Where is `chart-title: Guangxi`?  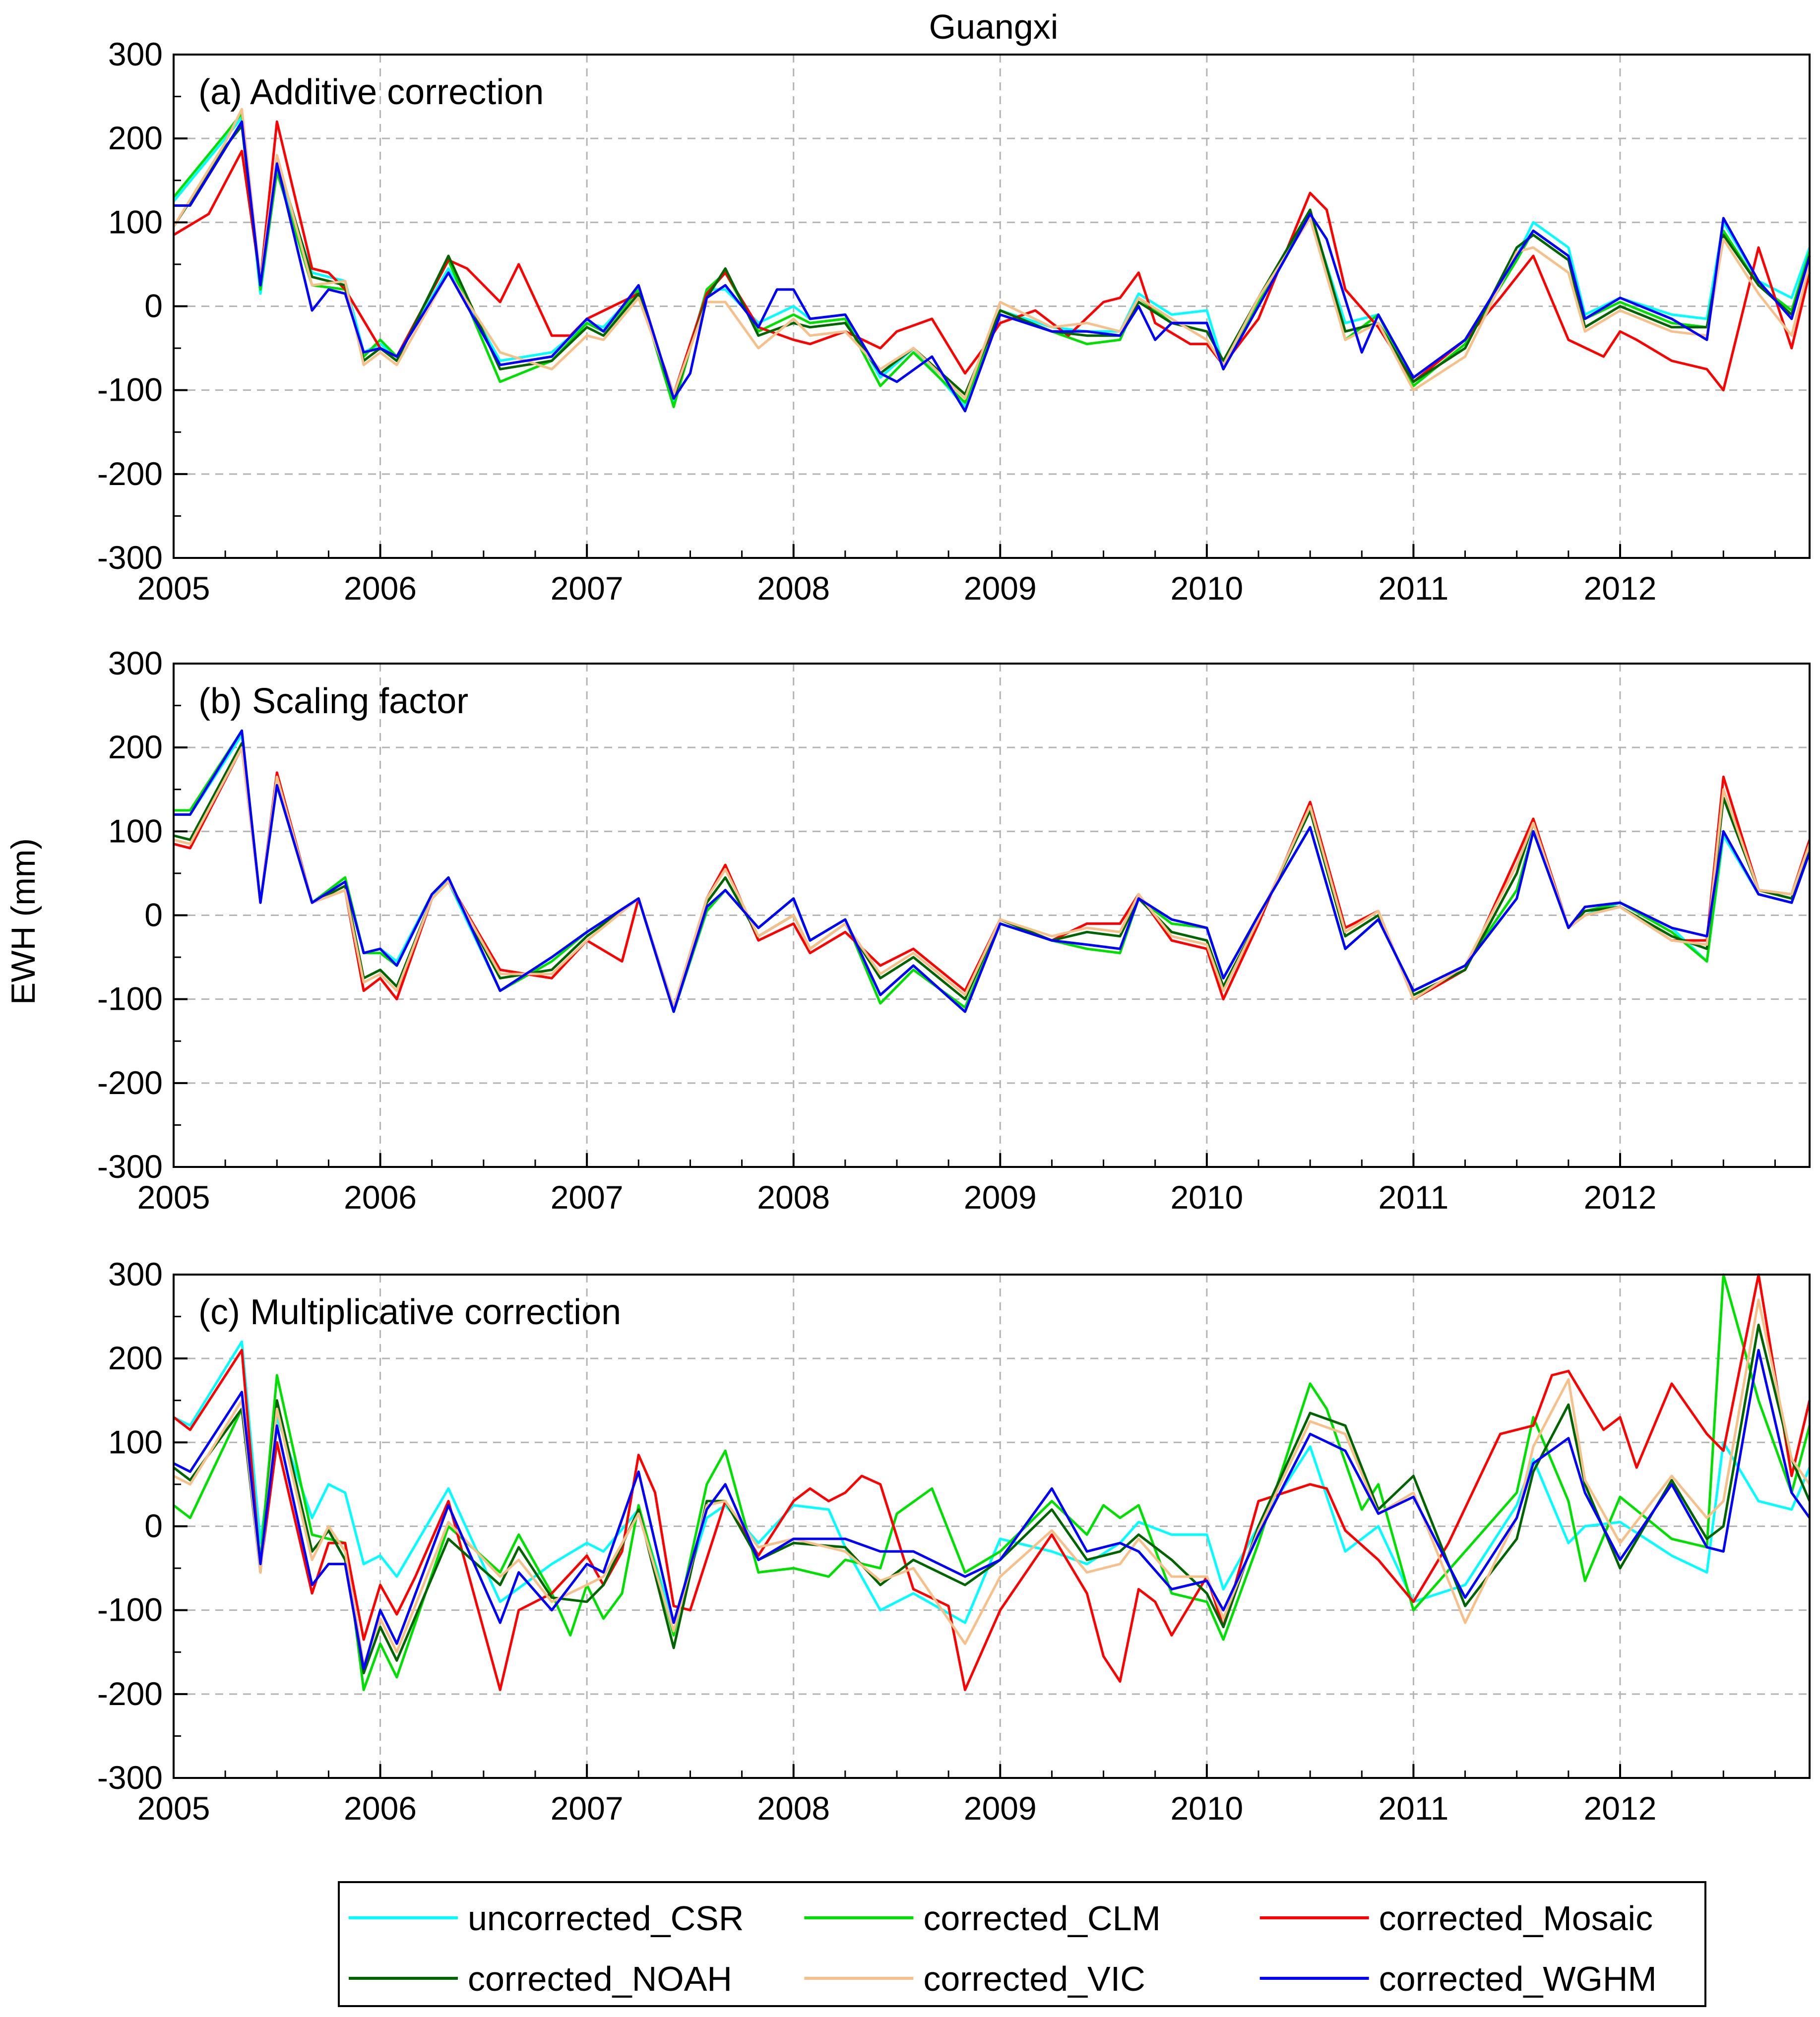
chart-title: Guangxi is located at coordinates (994, 26).